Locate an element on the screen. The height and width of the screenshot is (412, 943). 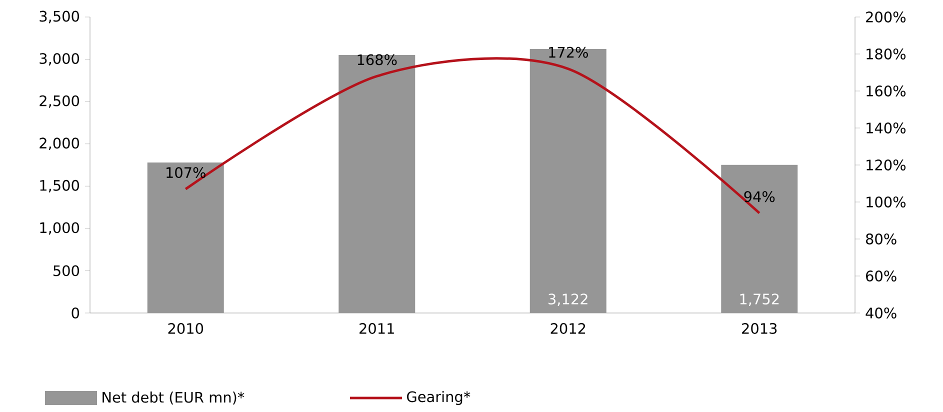
y2-tick-label: 100% is located at coordinates (886, 202).